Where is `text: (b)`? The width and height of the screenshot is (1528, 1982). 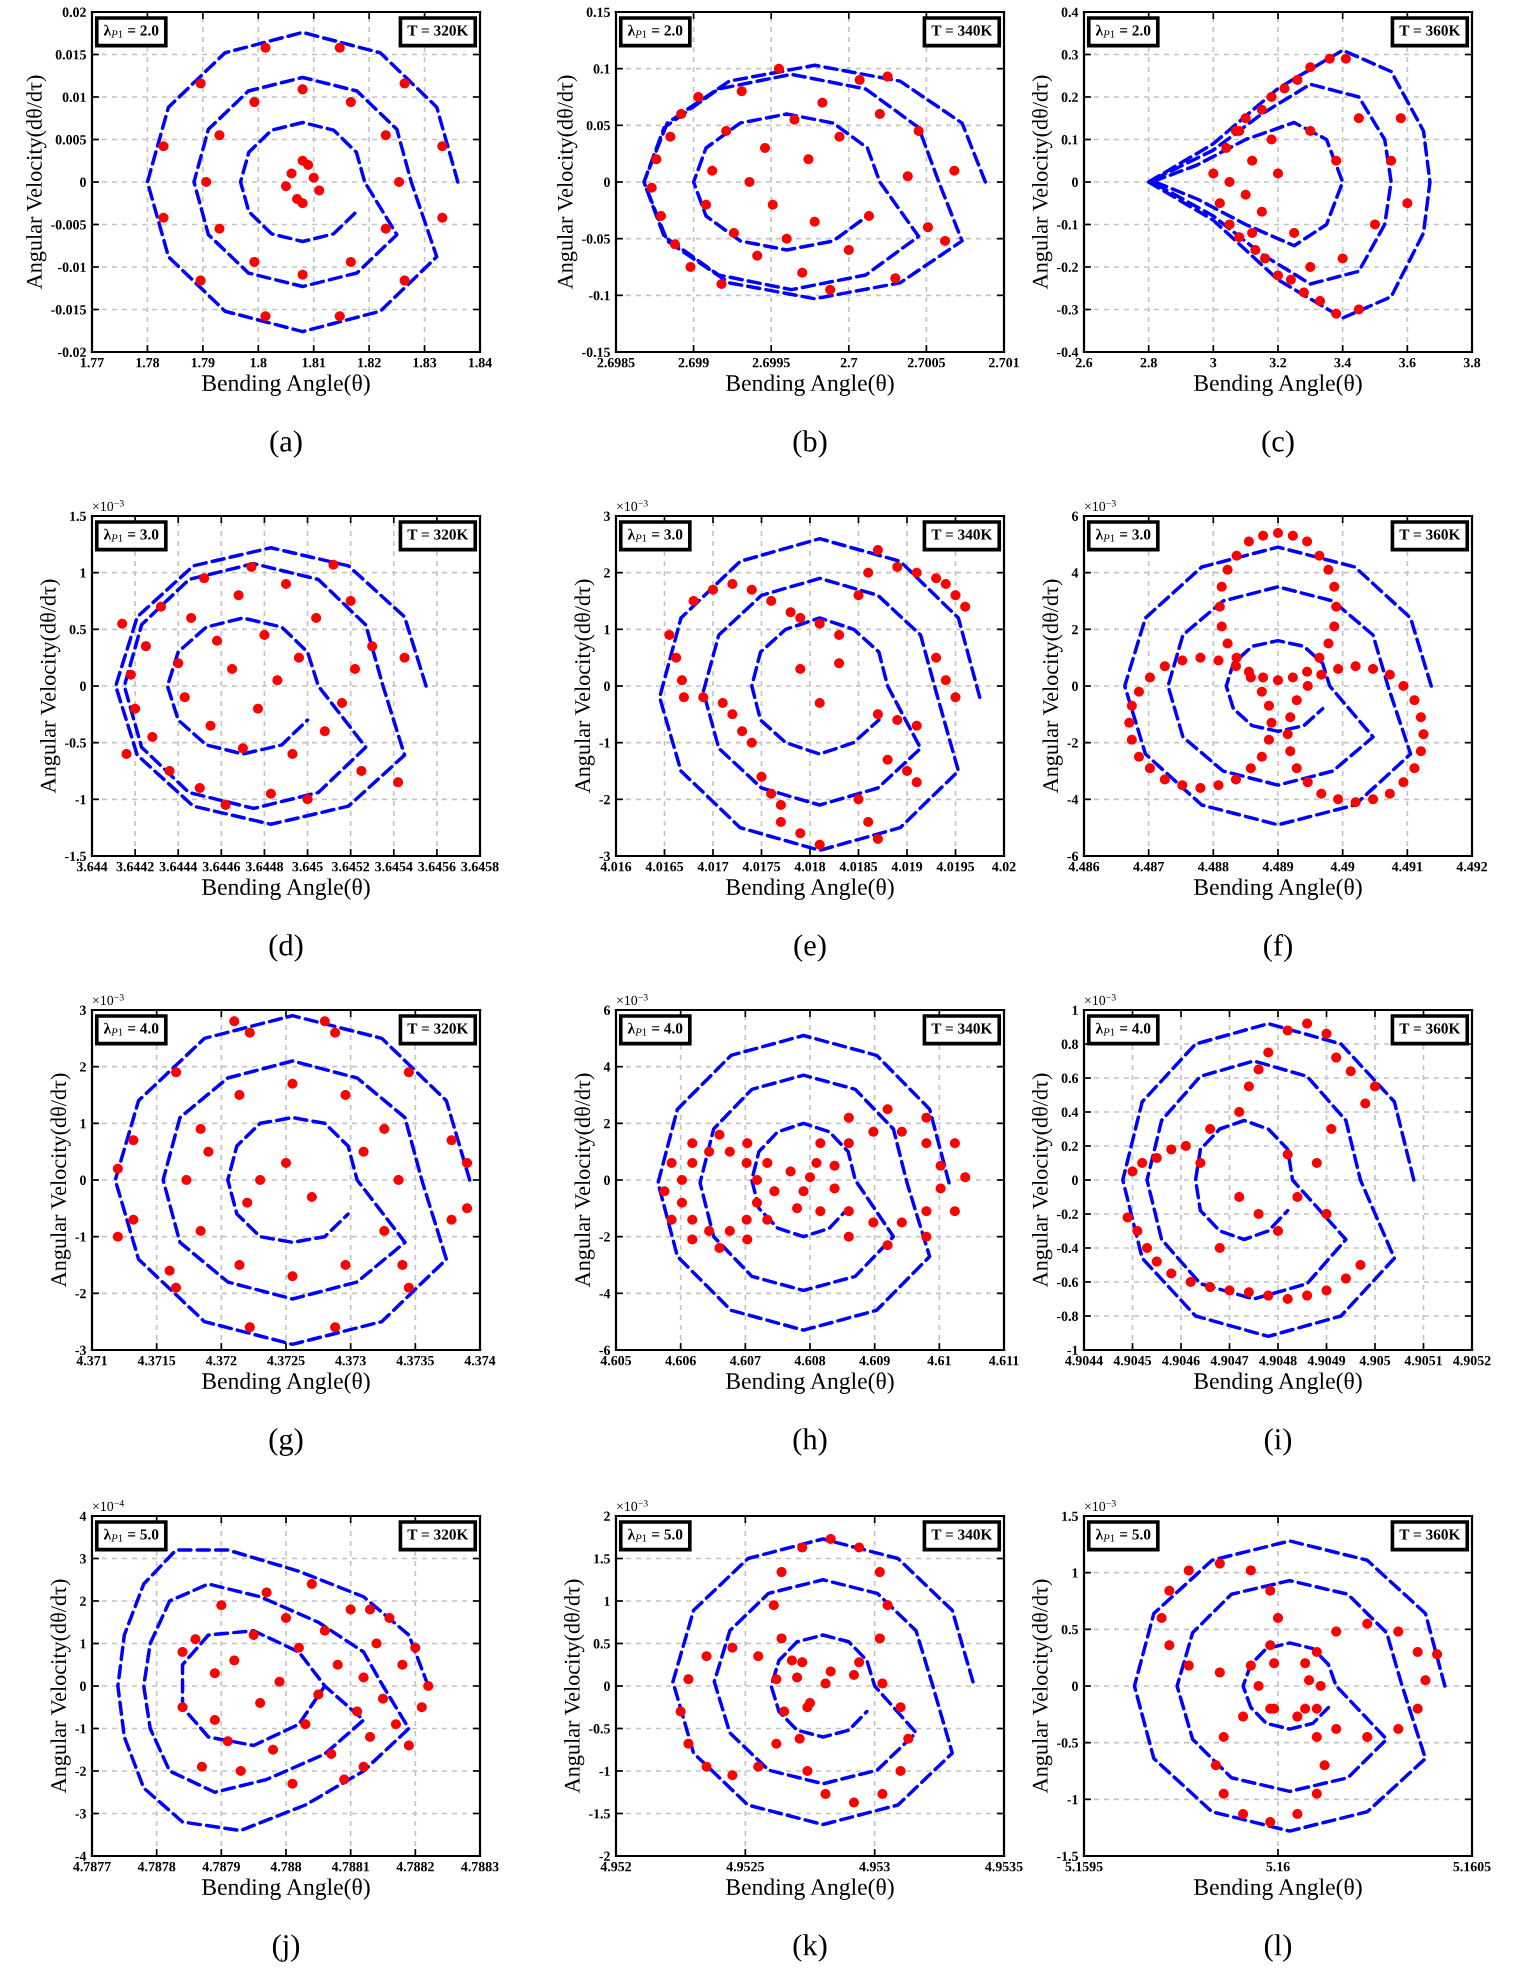
text: (b) is located at coordinates (810, 444).